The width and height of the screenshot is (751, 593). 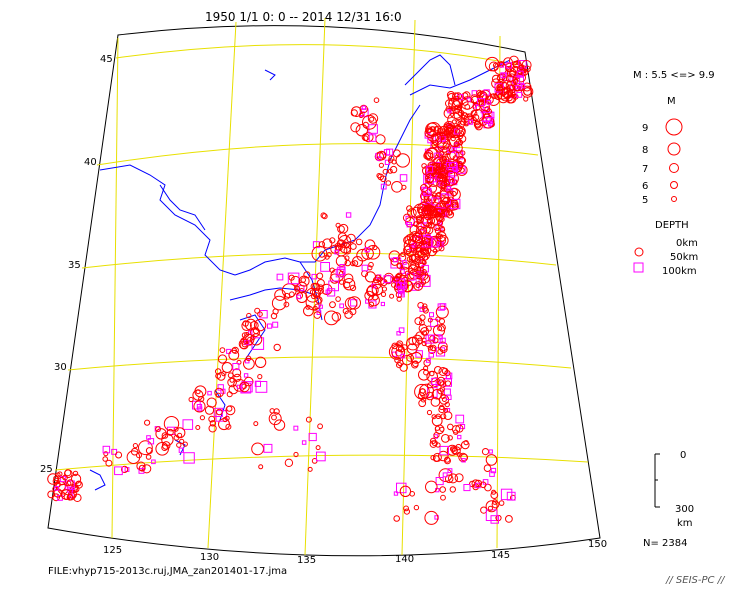 What do you see at coordinates (672, 225) in the screenshot?
I see `depth-title: DEPTH` at bounding box center [672, 225].